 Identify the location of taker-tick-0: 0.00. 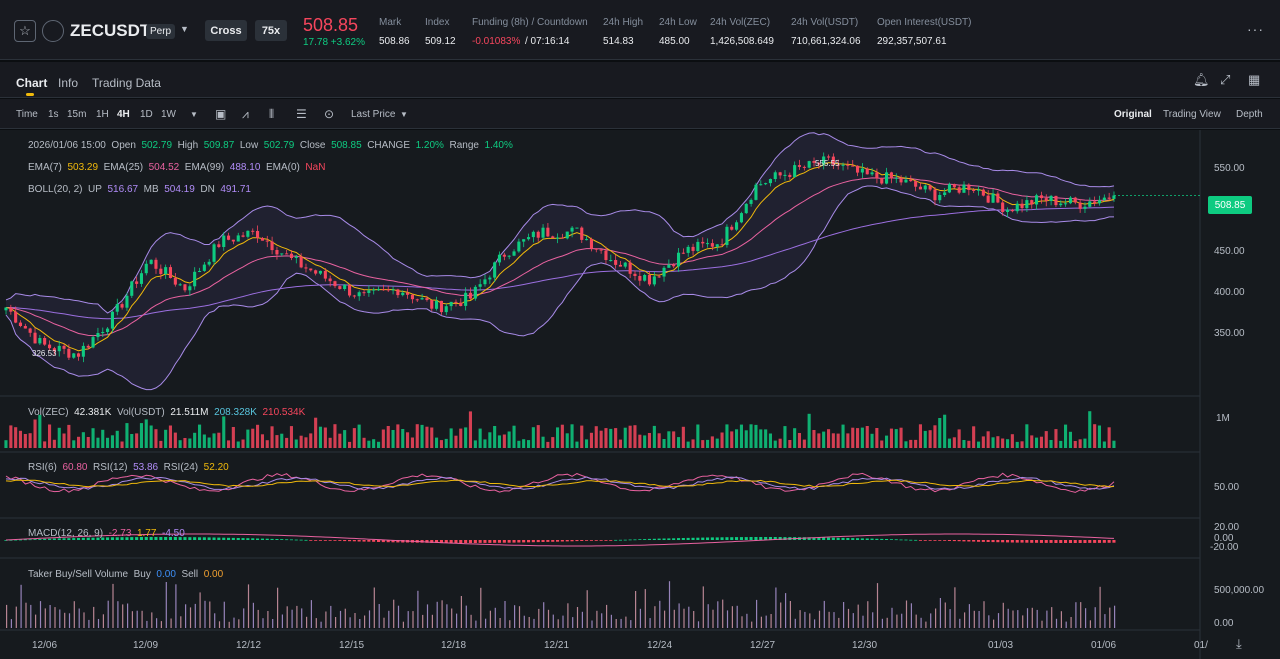
(1224, 623).